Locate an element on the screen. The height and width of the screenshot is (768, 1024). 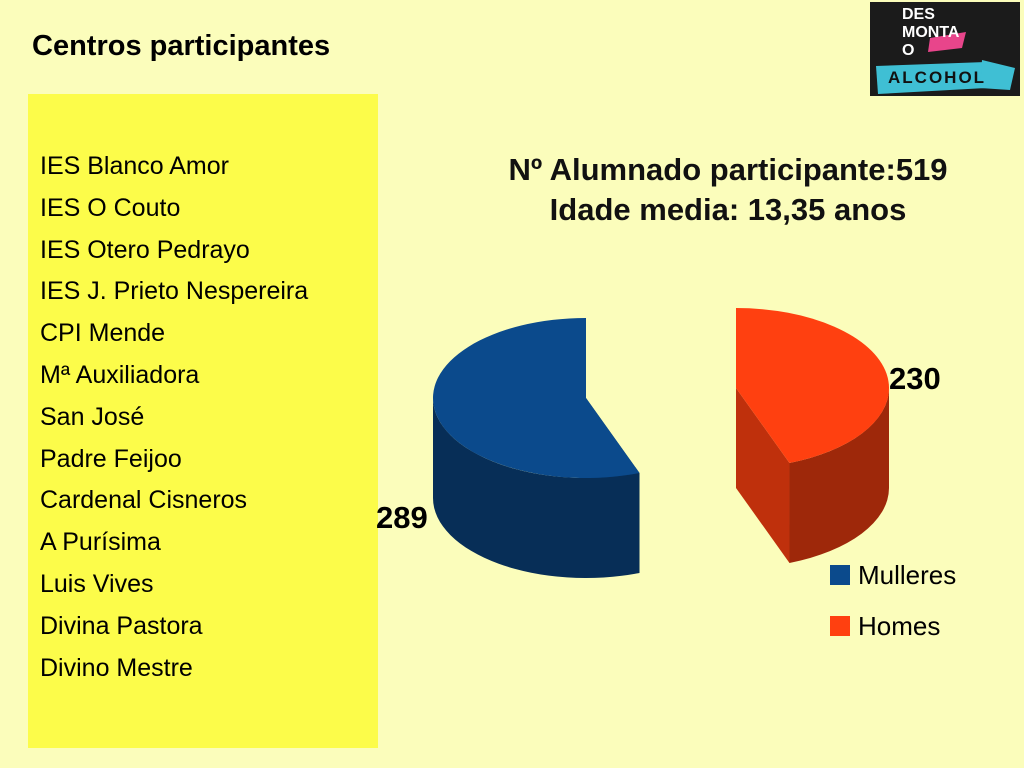
legend-label-homes: Homes is located at coordinates (899, 625).